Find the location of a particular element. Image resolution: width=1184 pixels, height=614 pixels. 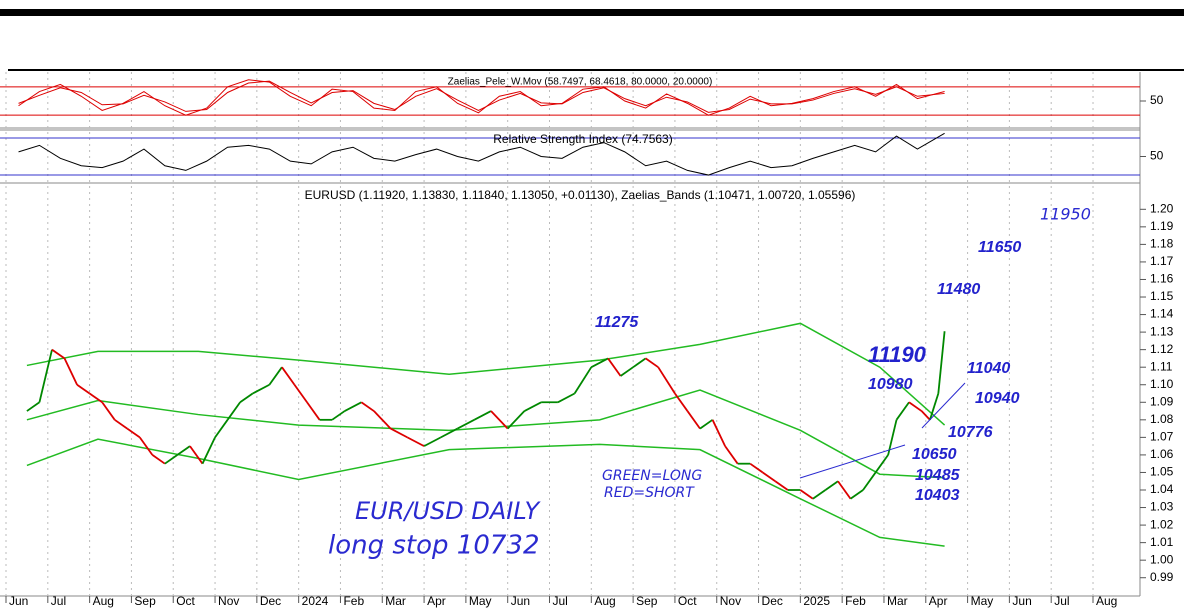

indicator-line is located at coordinates (481, 96).